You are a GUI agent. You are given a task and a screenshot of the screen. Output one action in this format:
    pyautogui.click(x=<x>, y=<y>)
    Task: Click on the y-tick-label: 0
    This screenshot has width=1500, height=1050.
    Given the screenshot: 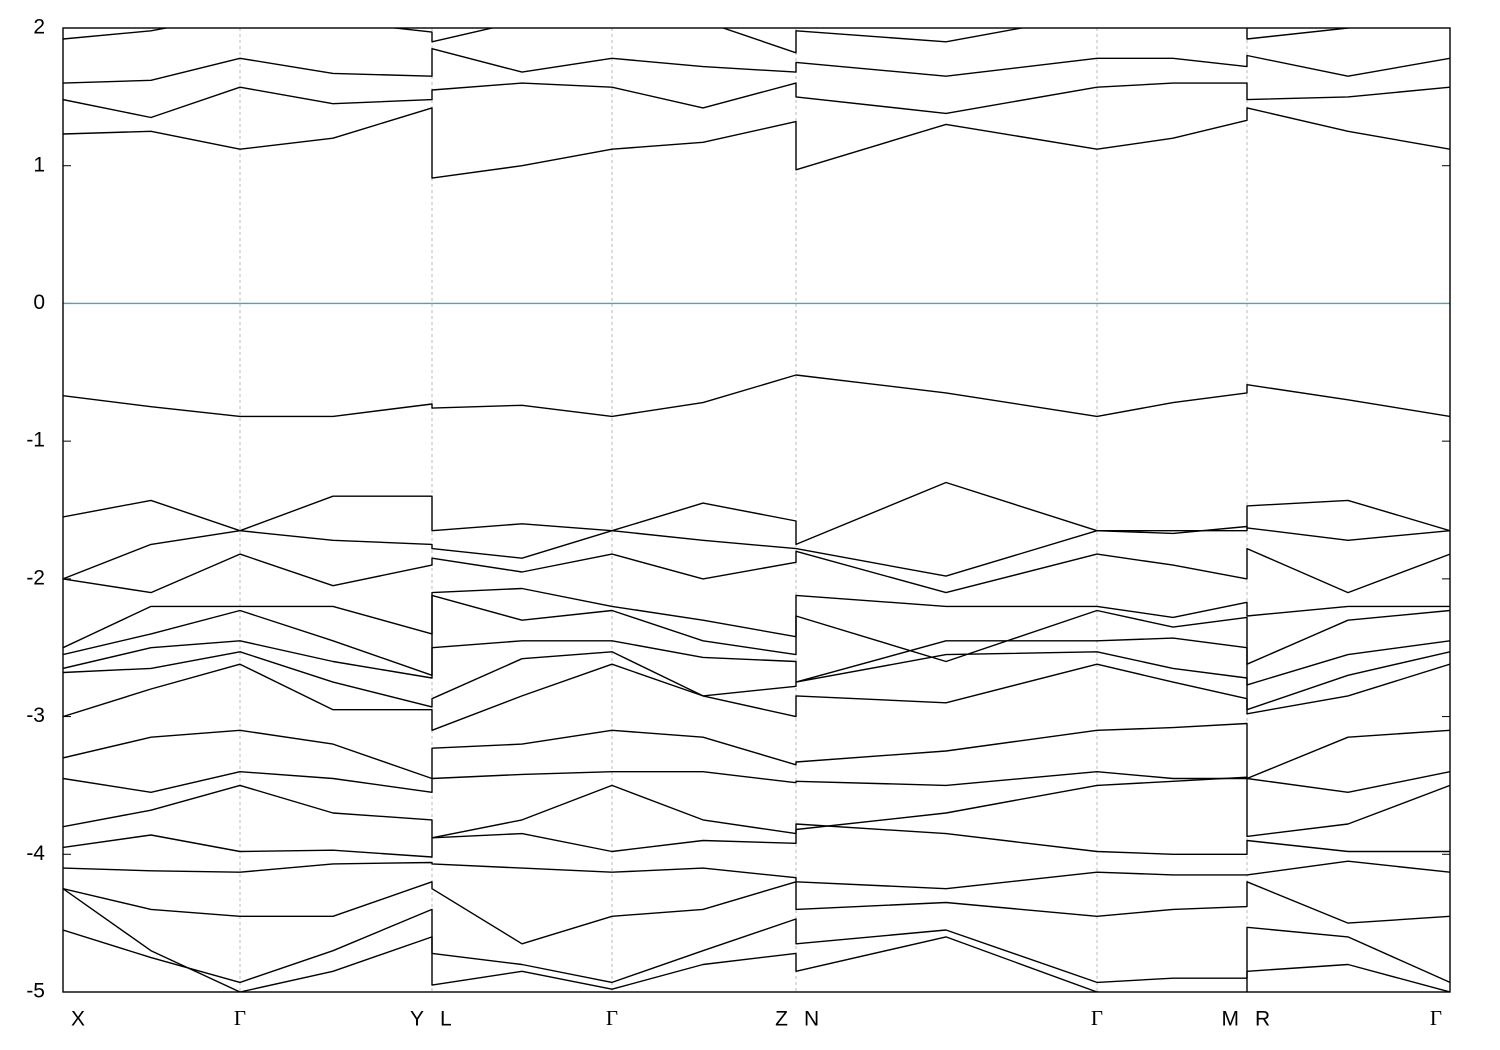 What is the action you would take?
    pyautogui.click(x=39, y=302)
    